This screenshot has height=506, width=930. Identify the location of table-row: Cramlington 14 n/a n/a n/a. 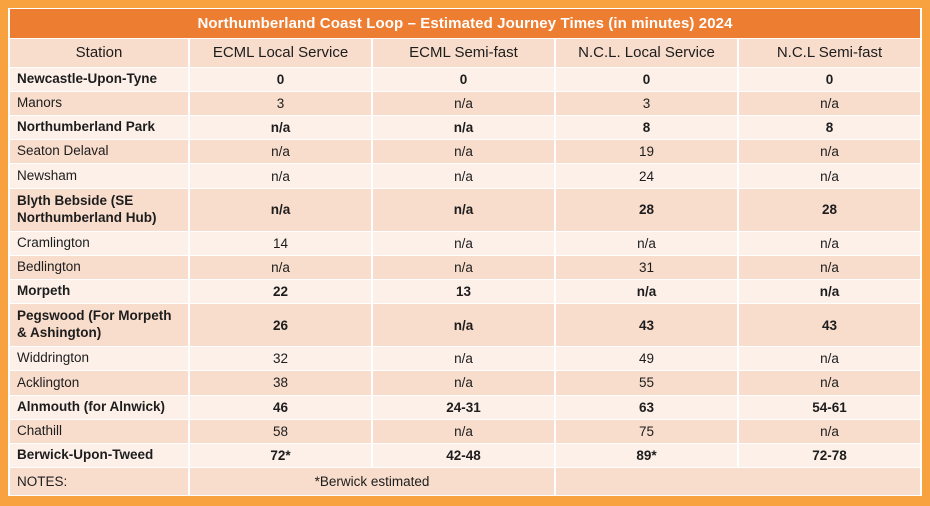
(465, 243).